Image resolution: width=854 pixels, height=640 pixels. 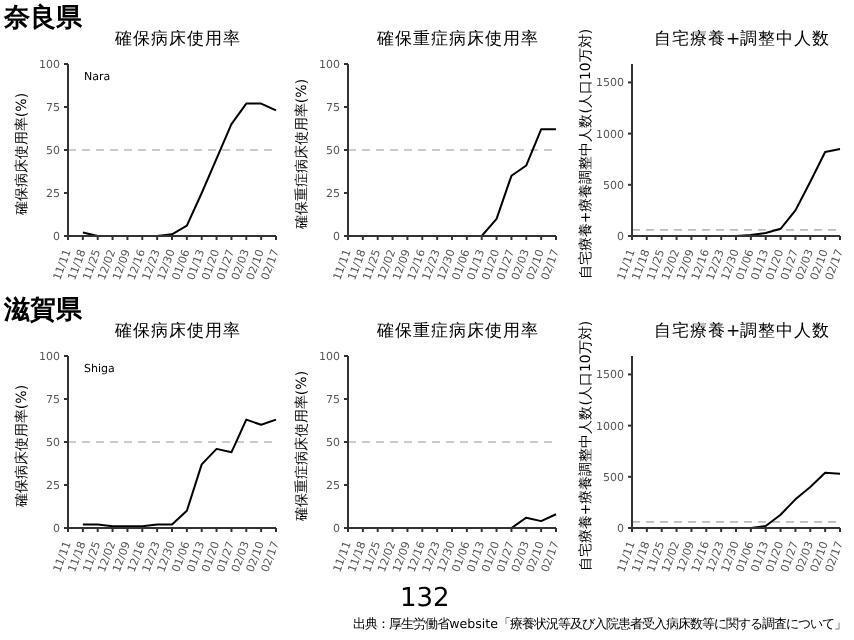 What do you see at coordinates (43, 18) in the screenshot?
I see `chart-title: 奈良県` at bounding box center [43, 18].